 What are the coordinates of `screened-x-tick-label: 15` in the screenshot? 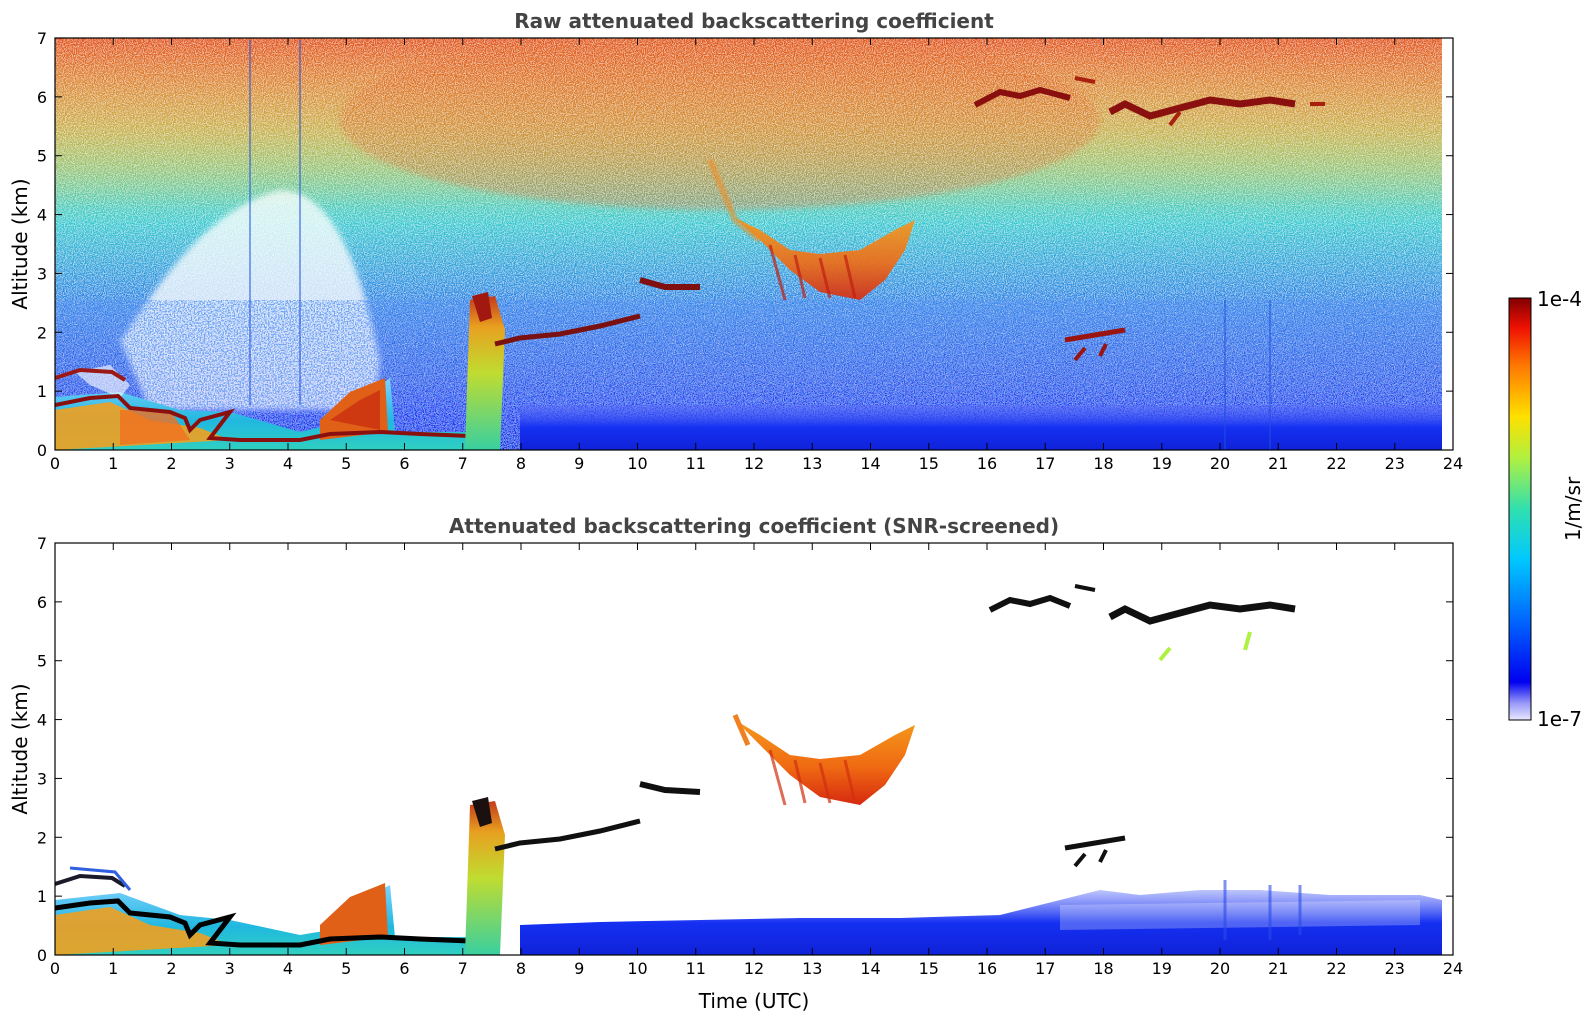 It's located at (929, 968).